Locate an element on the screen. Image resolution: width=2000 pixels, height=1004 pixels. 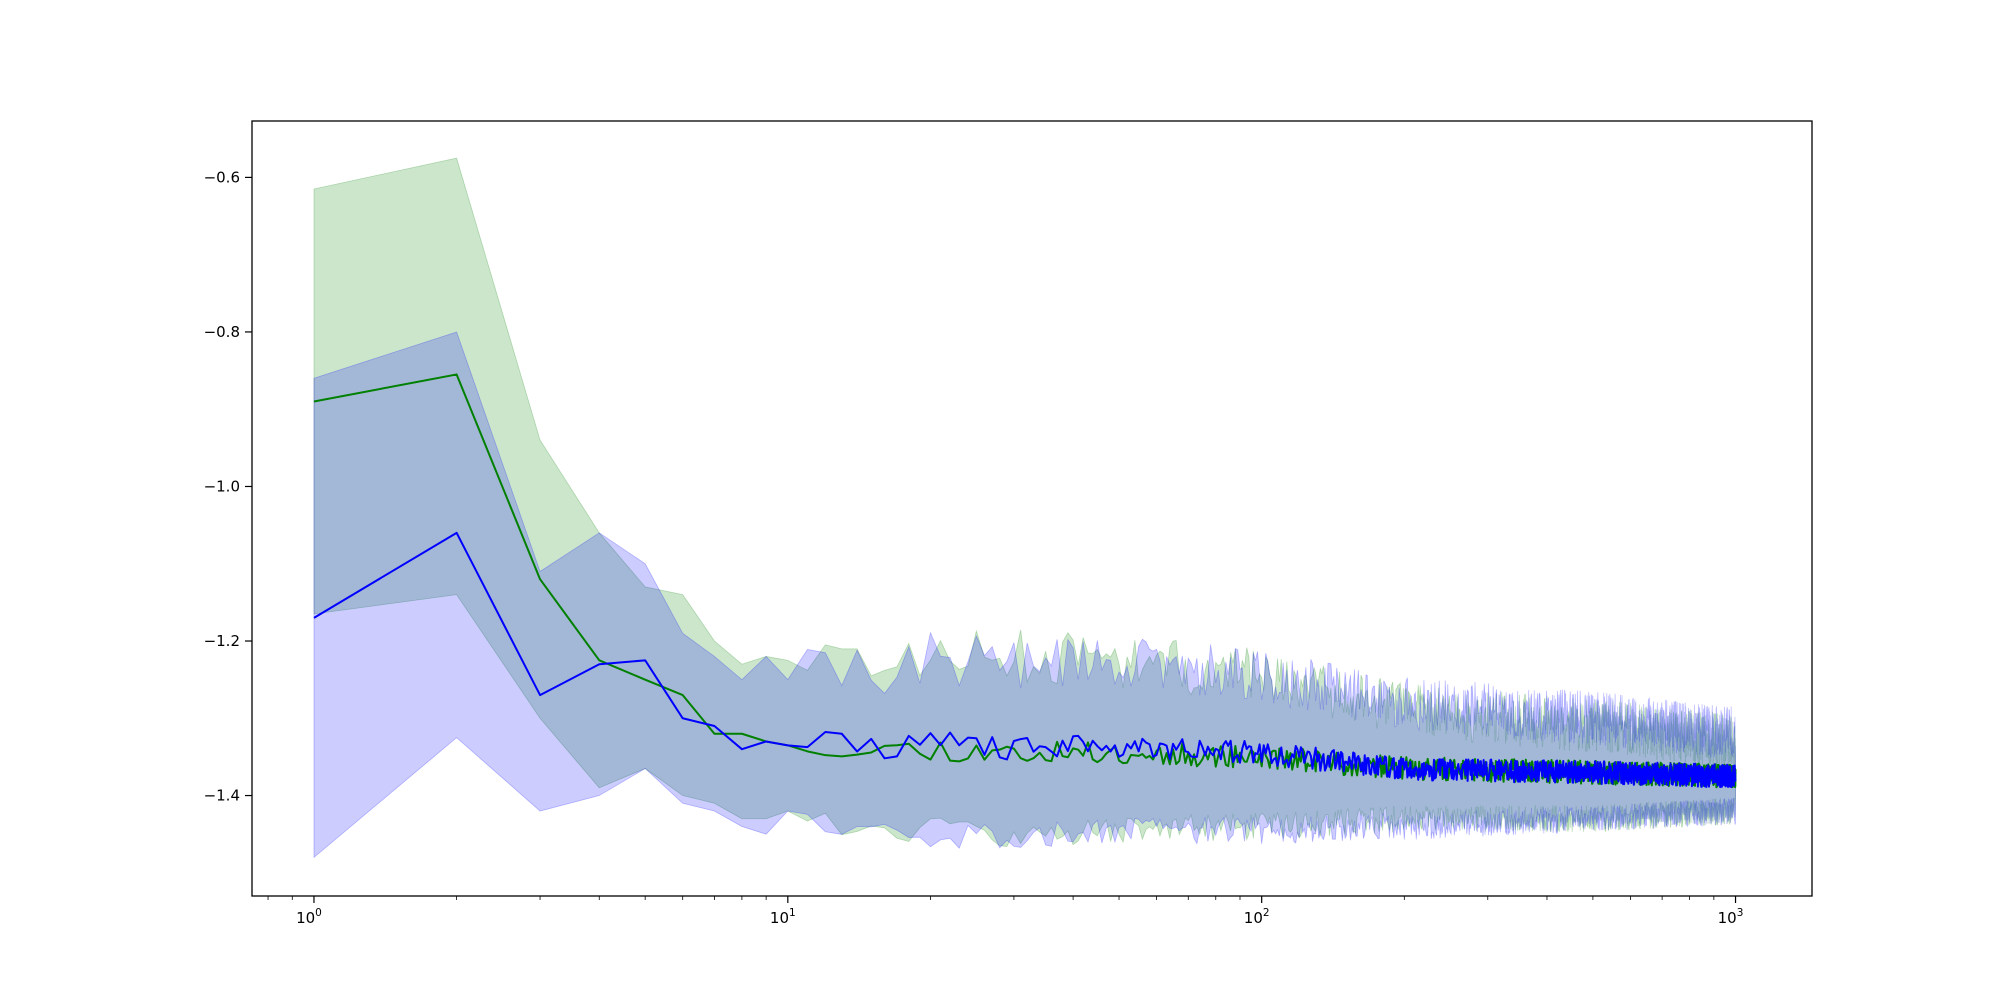
y-axis: −0.6 −0.8 −1.0 −1.2 −1.4 is located at coordinates (228, 486).